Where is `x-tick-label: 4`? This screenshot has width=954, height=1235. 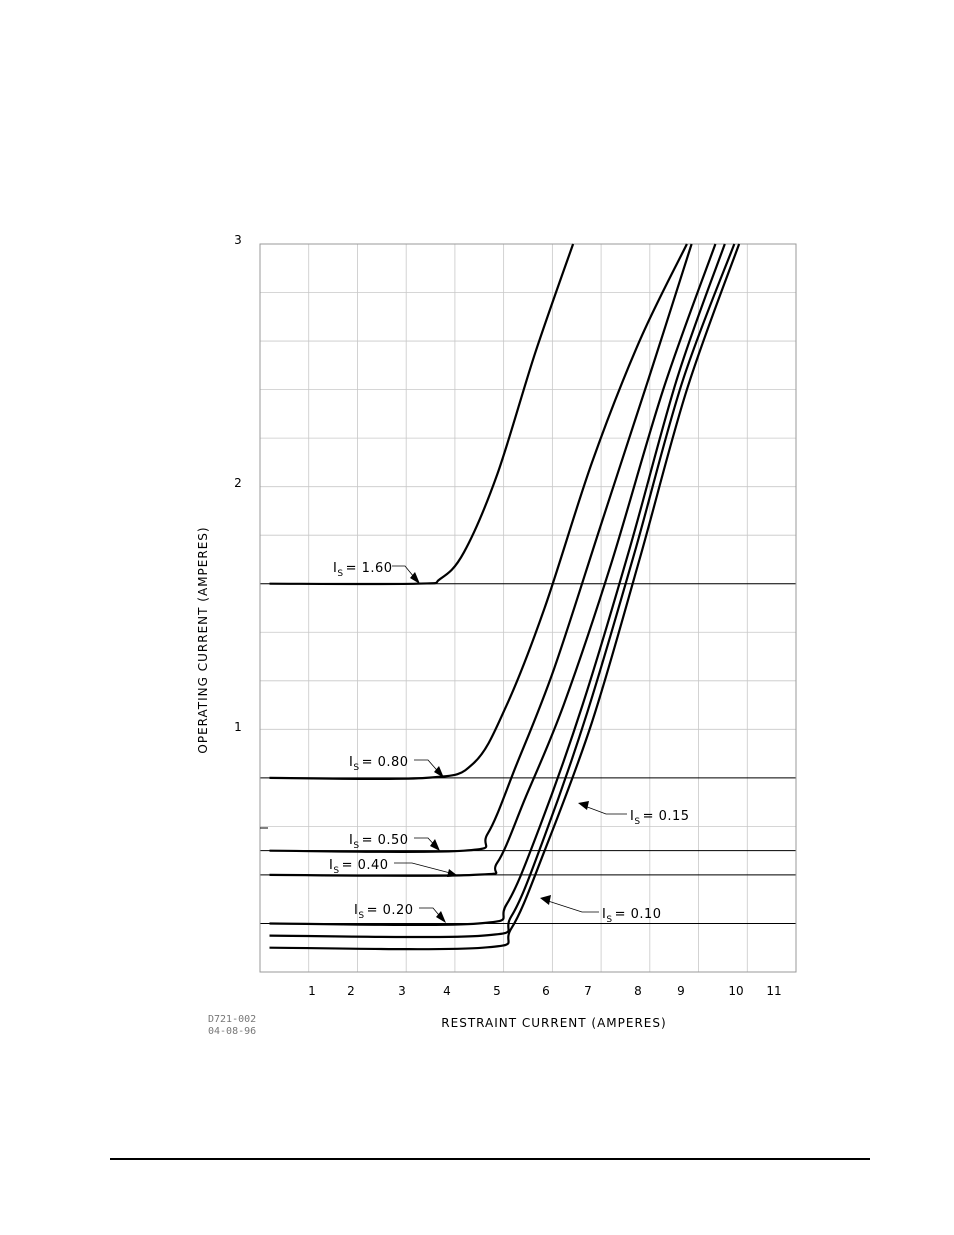
x-tick-label: 4 is located at coordinates (447, 991).